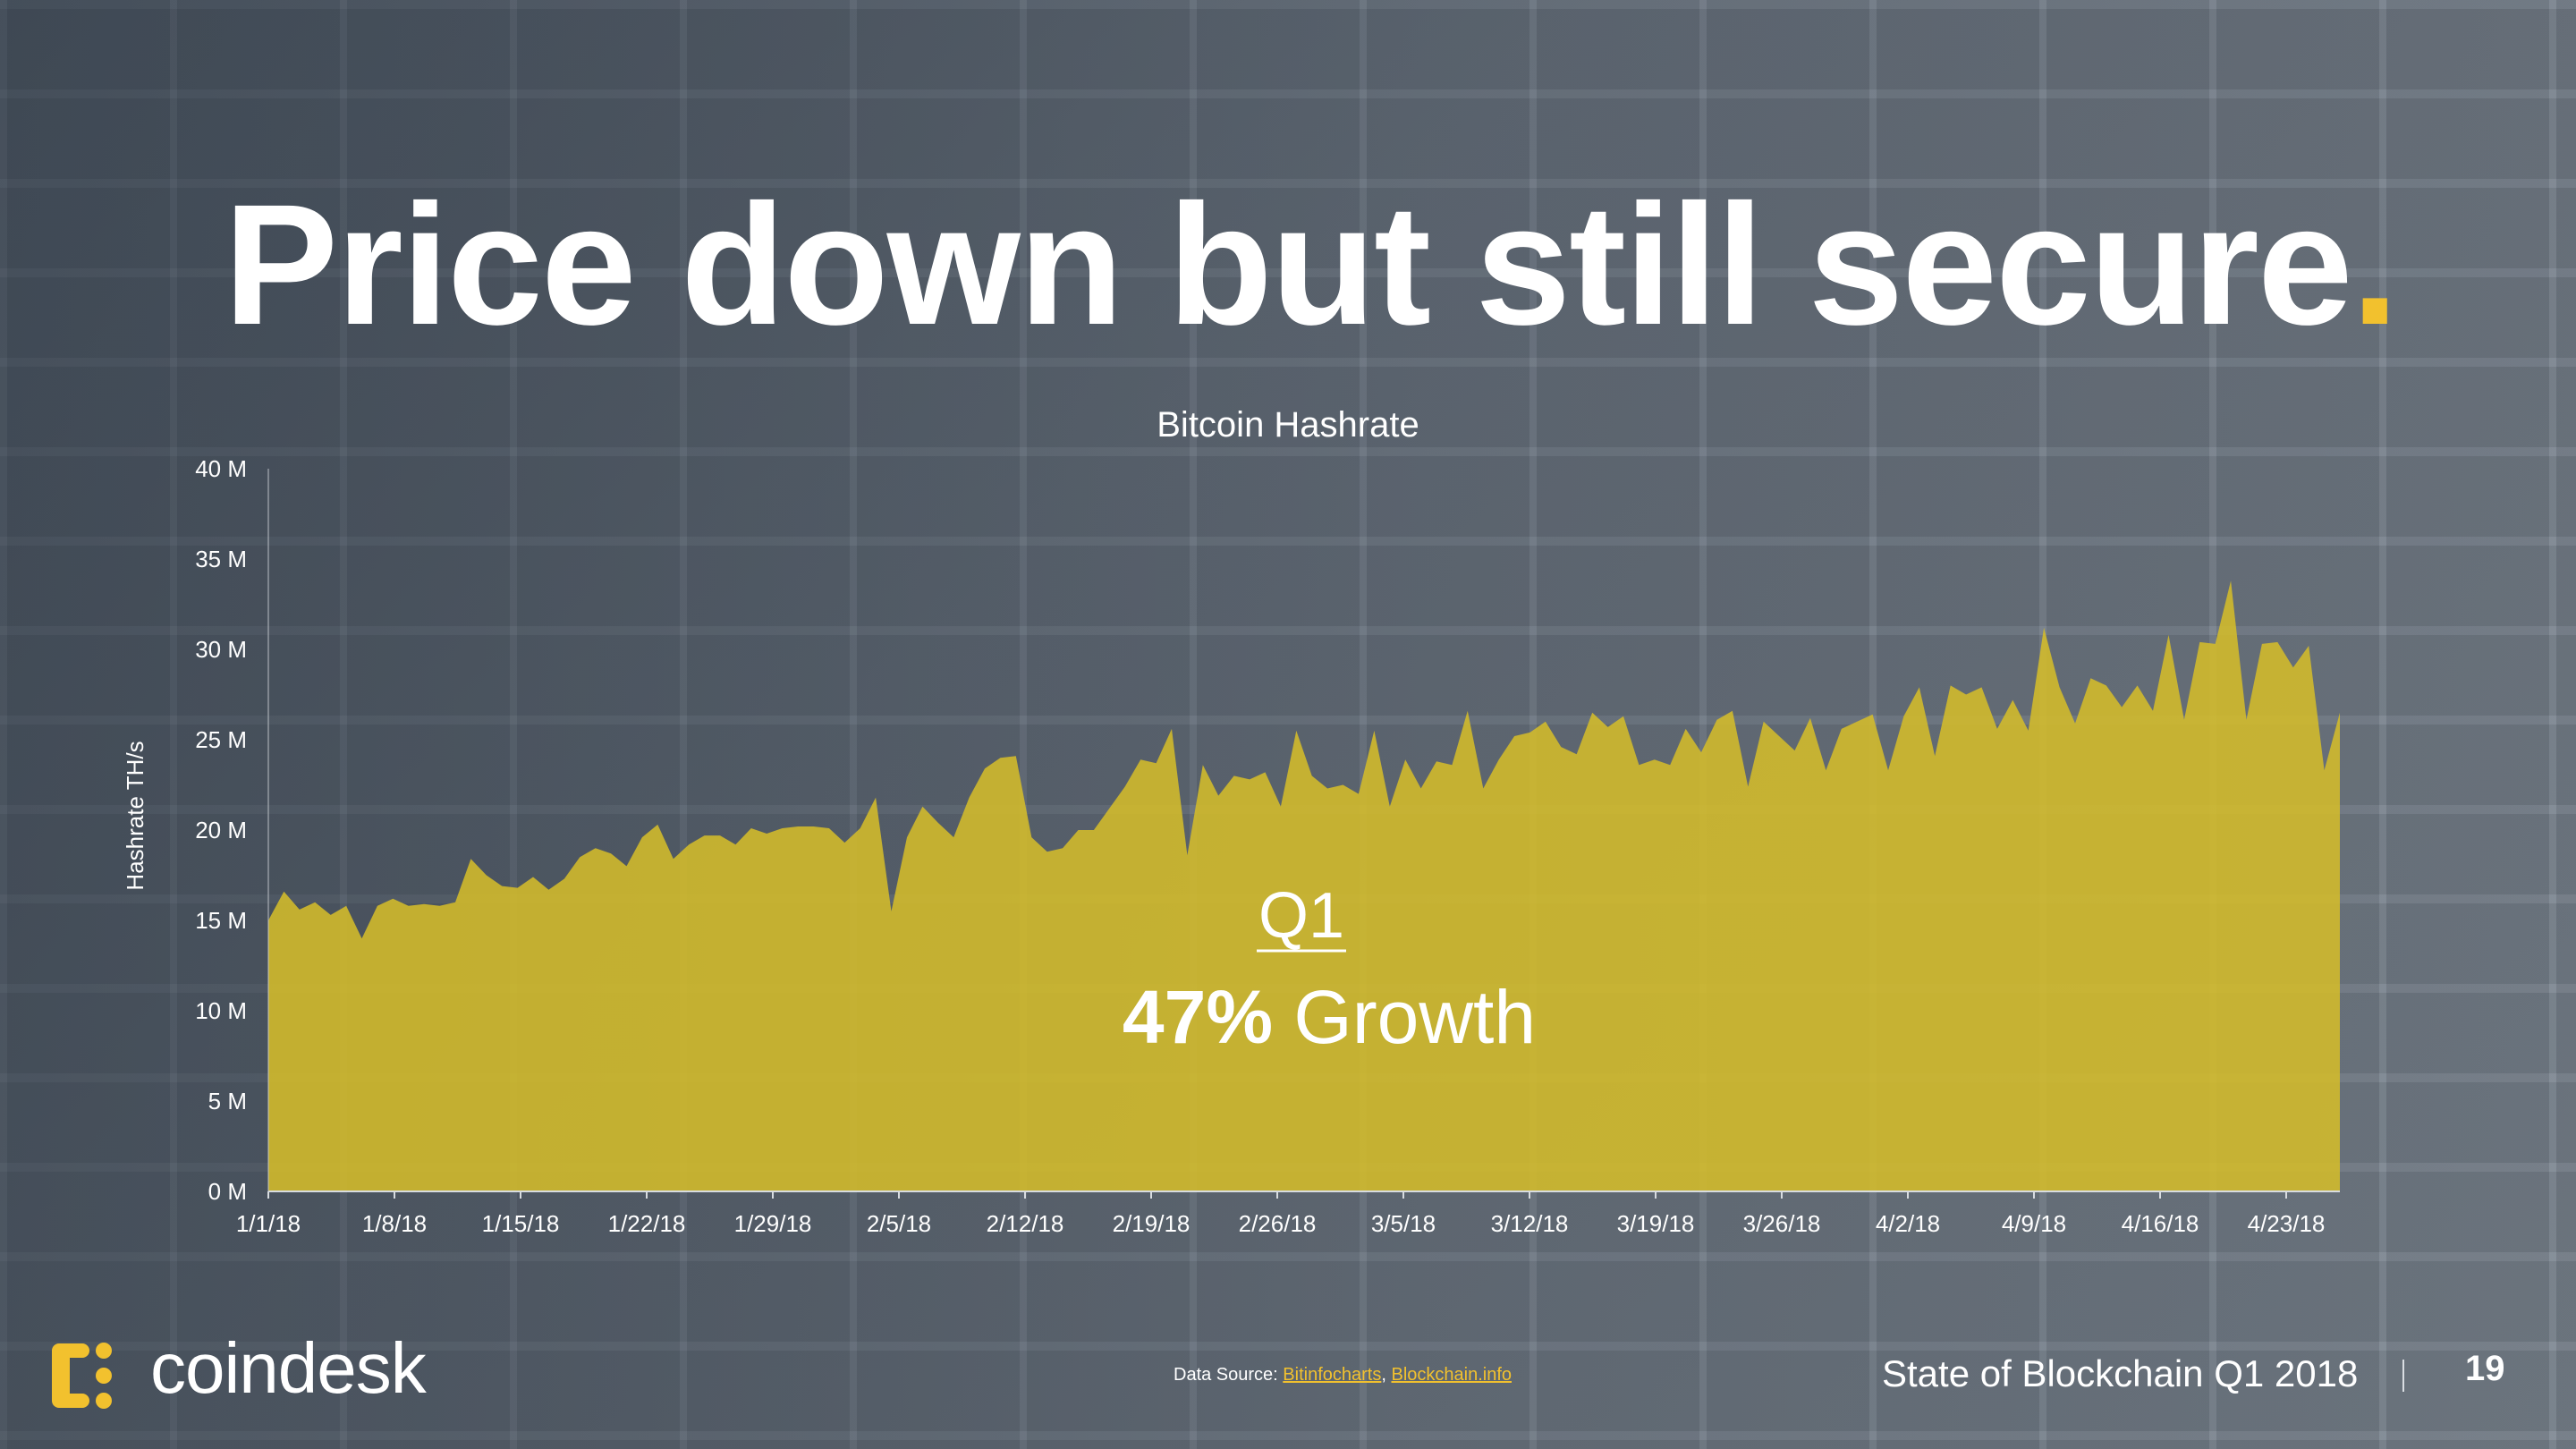  Describe the element at coordinates (1278, 1223) in the screenshot. I see `x-tick-label: 2/26/18` at that location.